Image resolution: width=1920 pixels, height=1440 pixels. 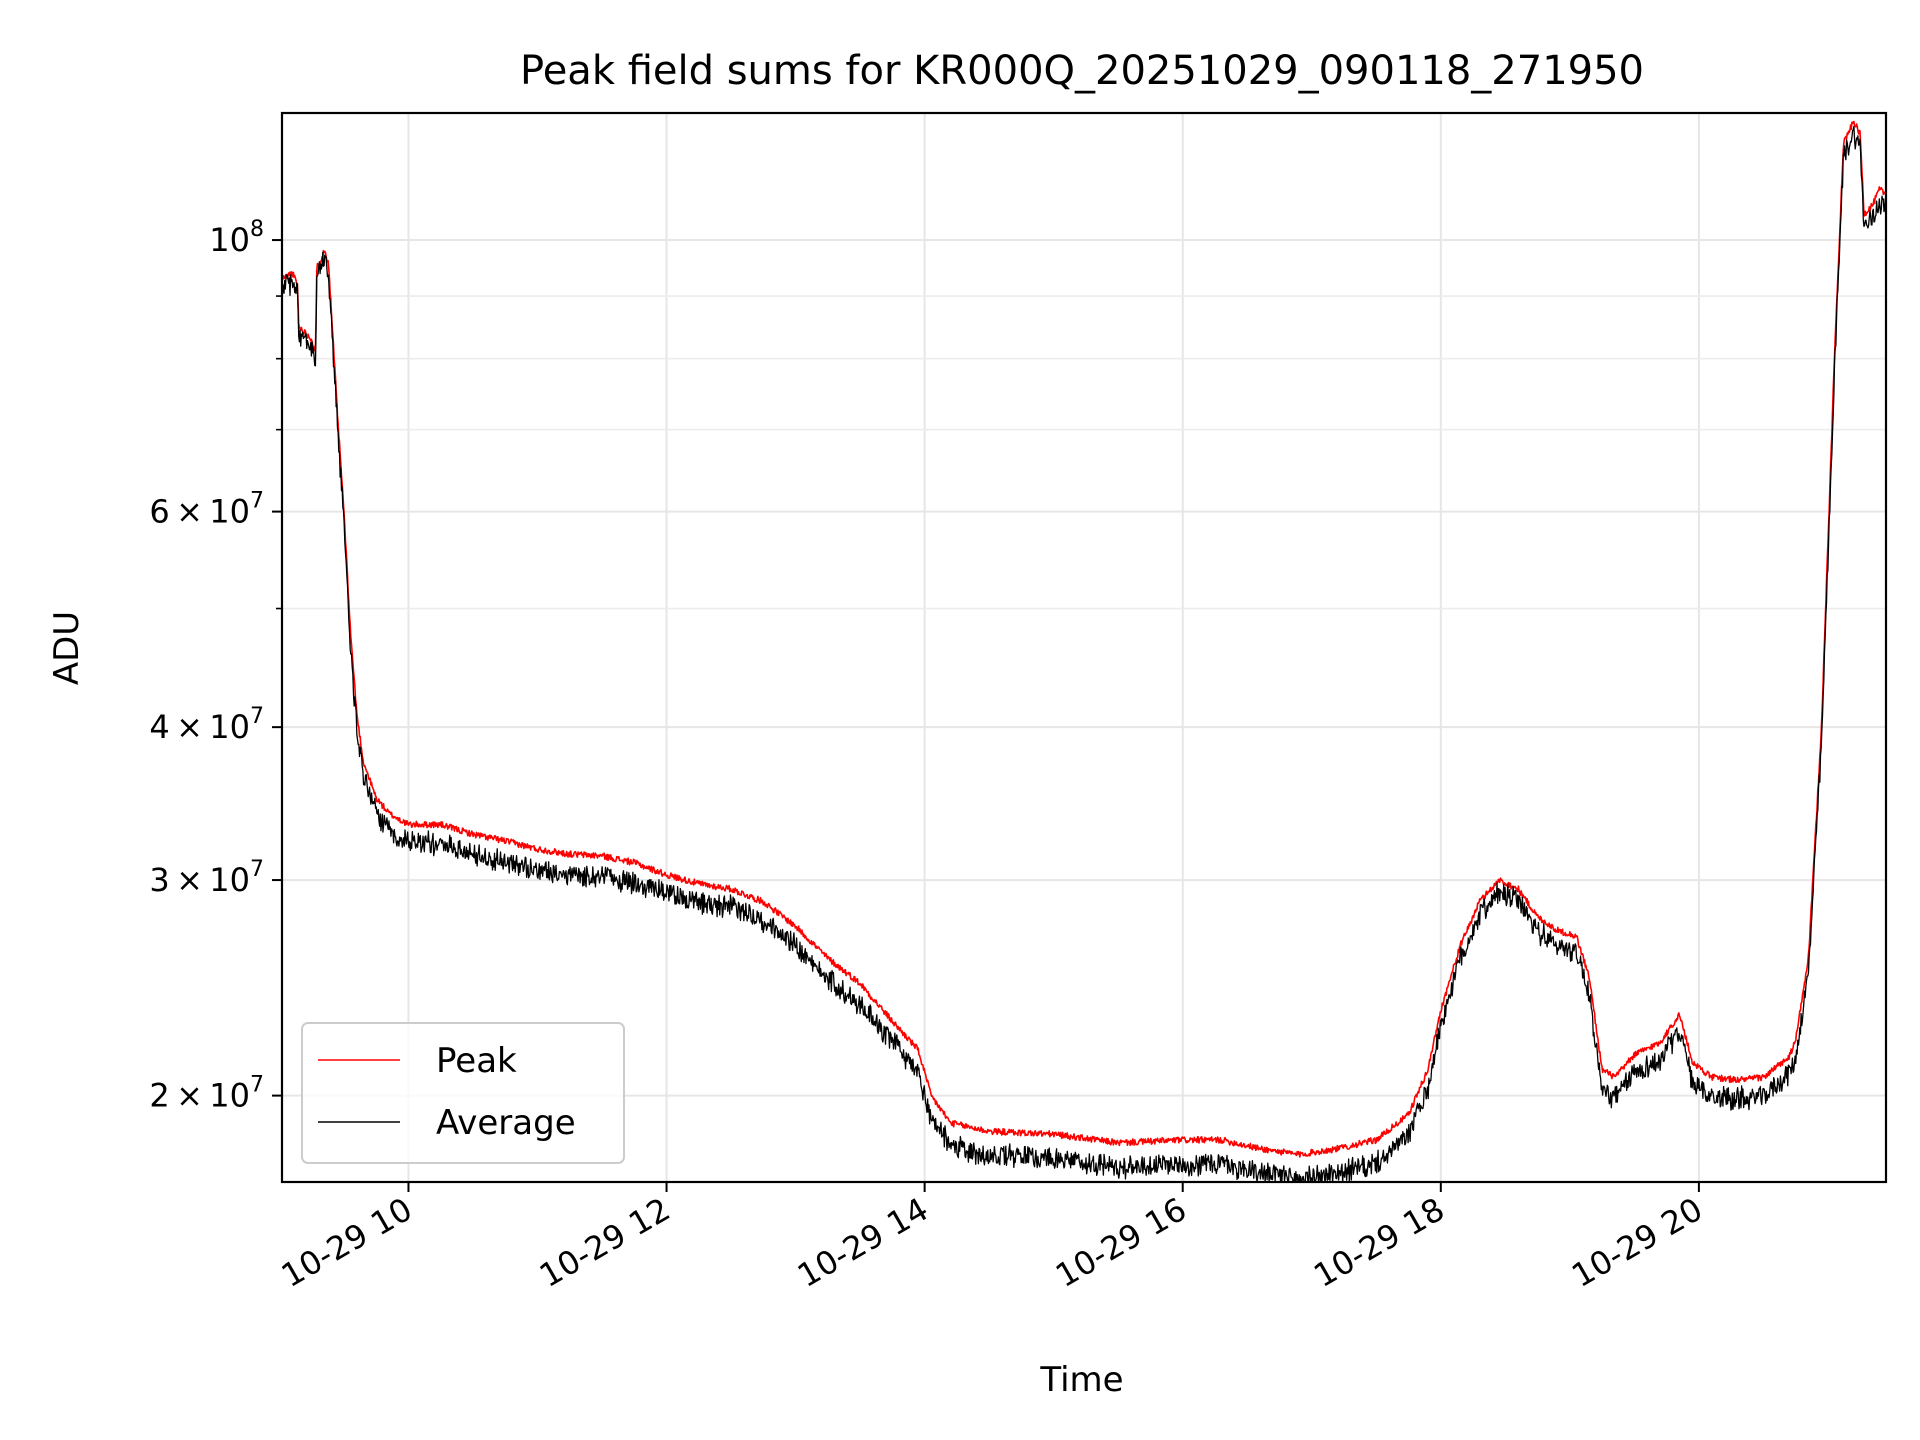 I want to click on x-axis-label: Time, so click(x=1081, y=1380).